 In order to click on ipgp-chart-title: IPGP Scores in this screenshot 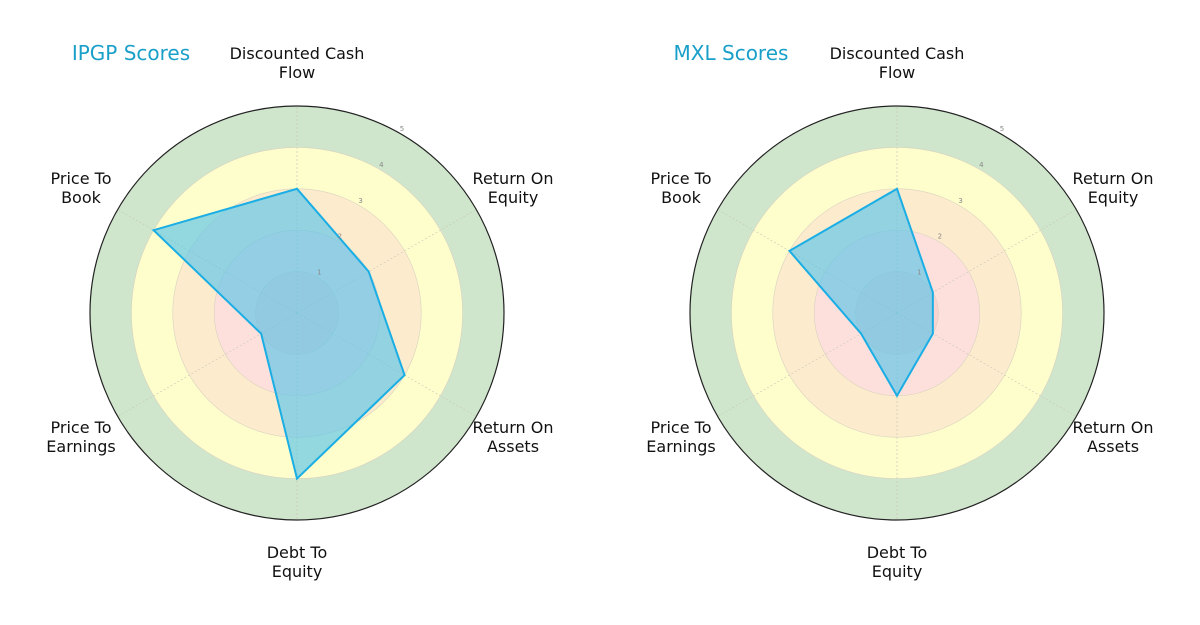, I will do `click(131, 53)`.